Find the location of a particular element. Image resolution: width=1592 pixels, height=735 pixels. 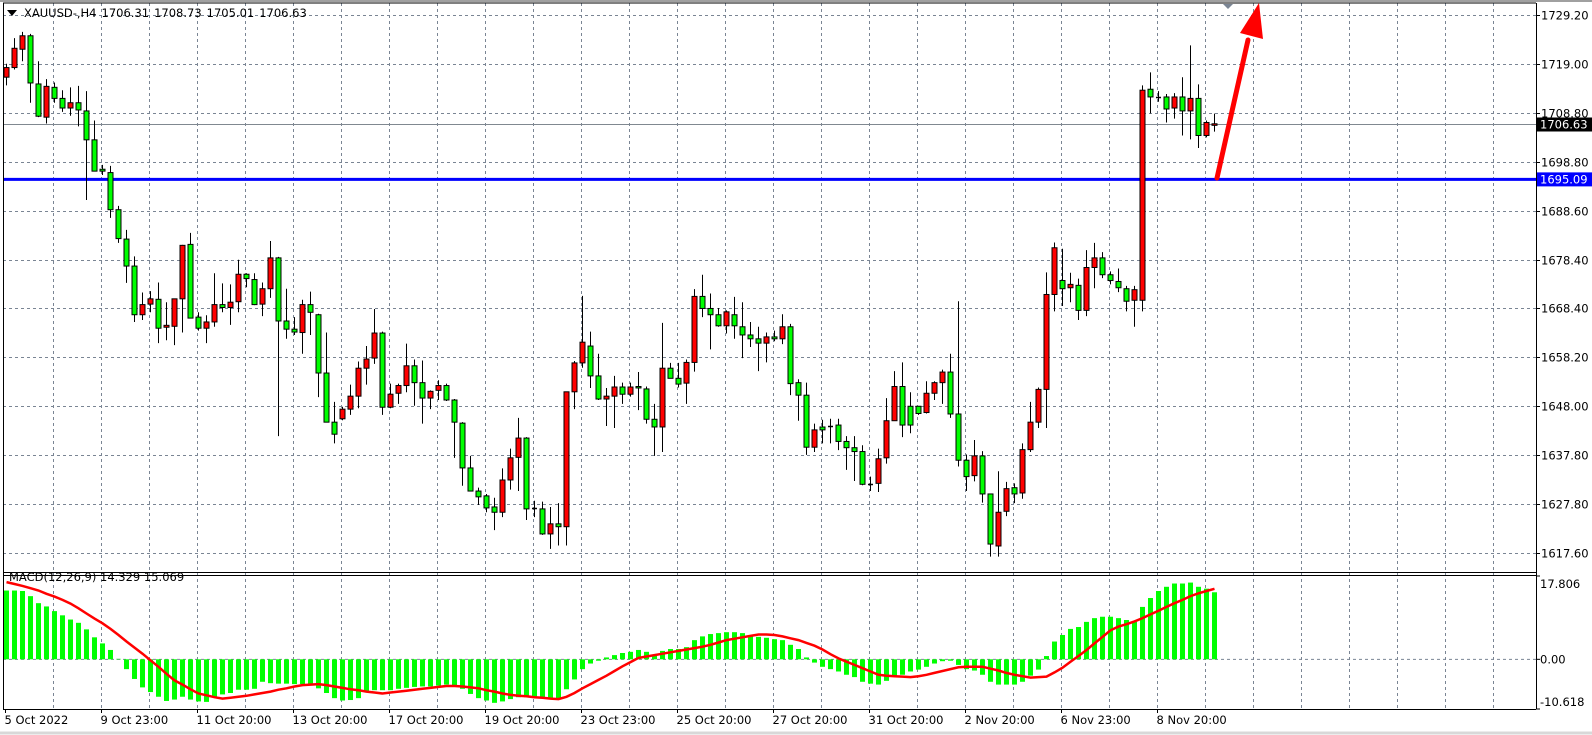

time-tick-label: 5 Oct 2022 is located at coordinates (37, 720).